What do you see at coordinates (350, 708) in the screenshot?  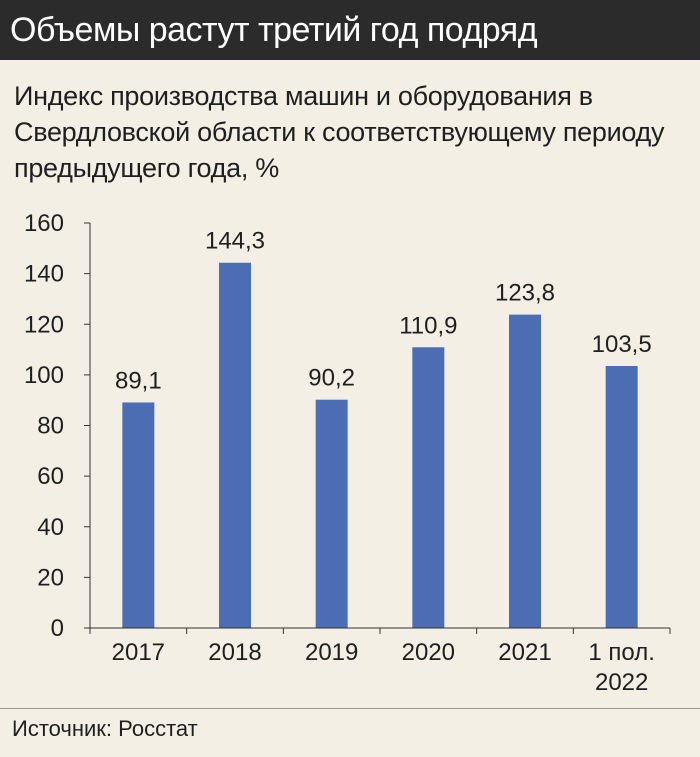 I see `source-divider` at bounding box center [350, 708].